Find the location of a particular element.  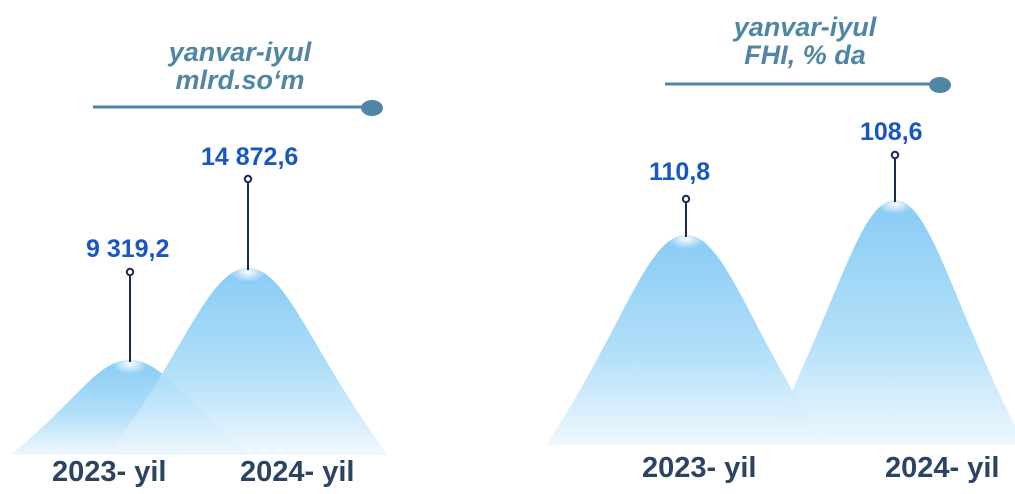

panel-2-title: yanvar-iyul FHI, % da is located at coordinates (805, 41).